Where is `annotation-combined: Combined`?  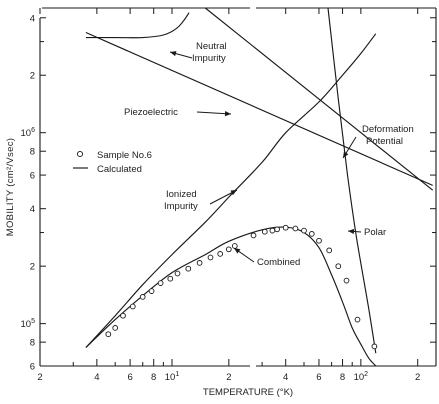 annotation-combined: Combined is located at coordinates (278, 262).